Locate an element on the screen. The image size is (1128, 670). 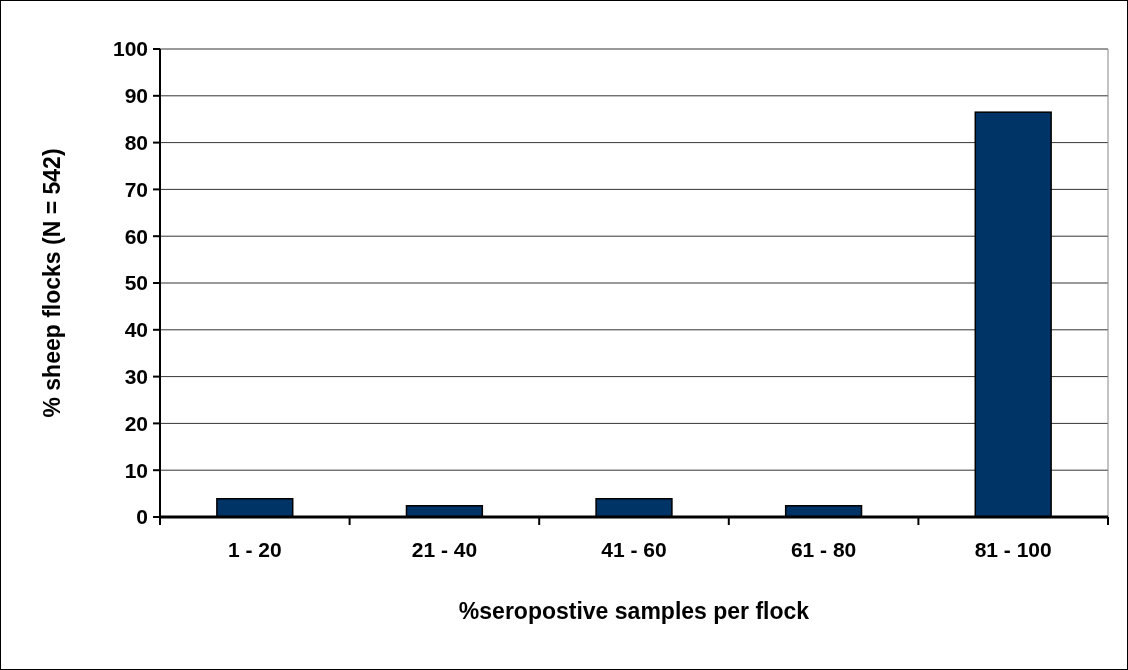
y-tick-label: 40 is located at coordinates (136, 330).